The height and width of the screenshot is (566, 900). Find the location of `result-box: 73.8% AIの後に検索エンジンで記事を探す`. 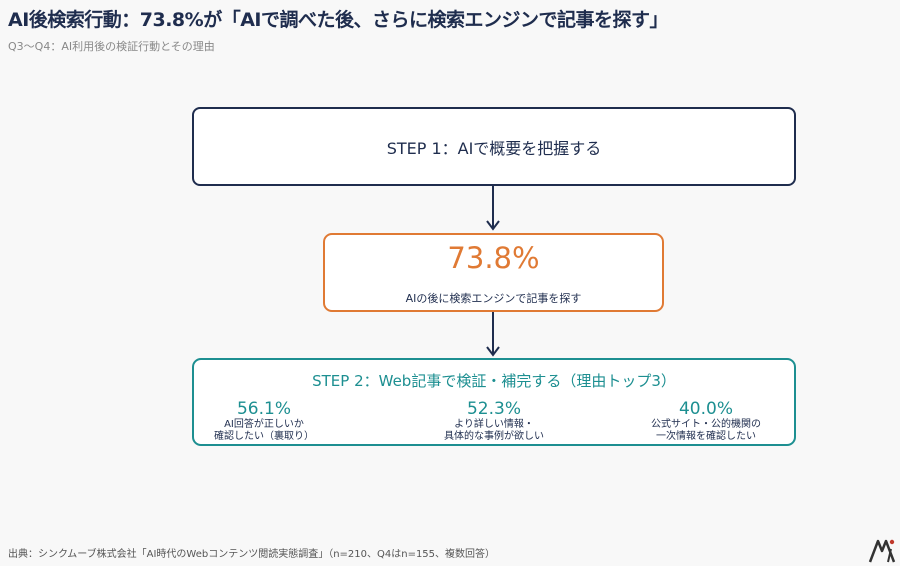

result-box: 73.8% AIの後に検索エンジンで記事を探す is located at coordinates (493, 272).